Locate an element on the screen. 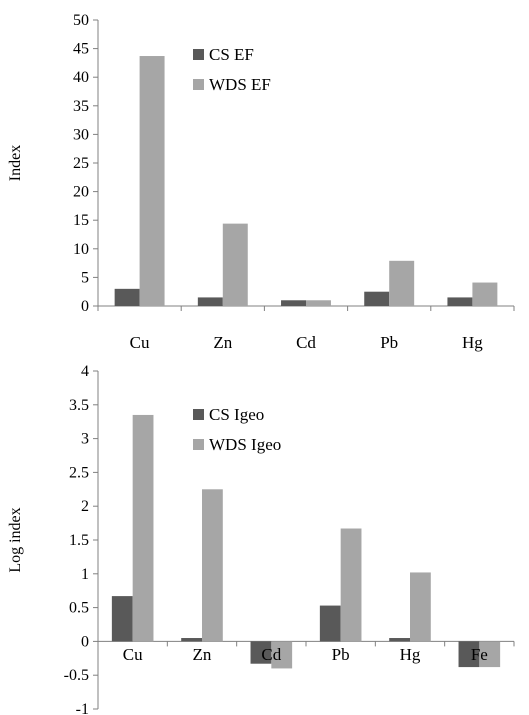  igeo-bar-wds-pb is located at coordinates (351, 585).